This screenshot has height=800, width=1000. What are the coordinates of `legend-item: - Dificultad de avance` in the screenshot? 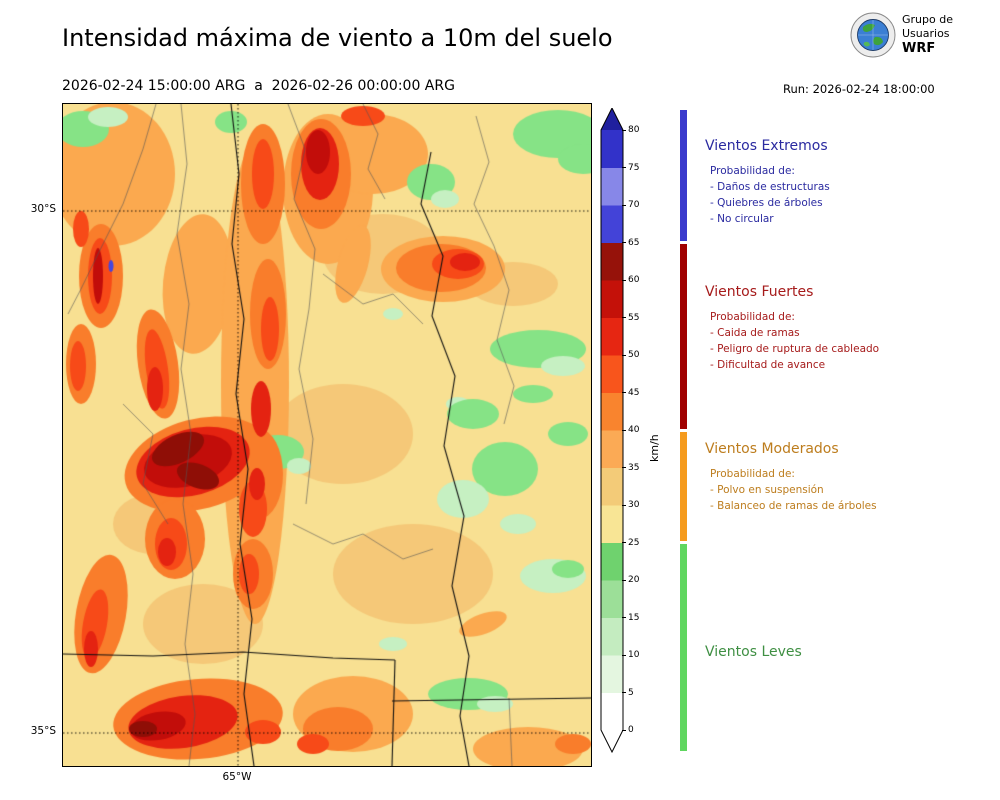 It's located at (768, 365).